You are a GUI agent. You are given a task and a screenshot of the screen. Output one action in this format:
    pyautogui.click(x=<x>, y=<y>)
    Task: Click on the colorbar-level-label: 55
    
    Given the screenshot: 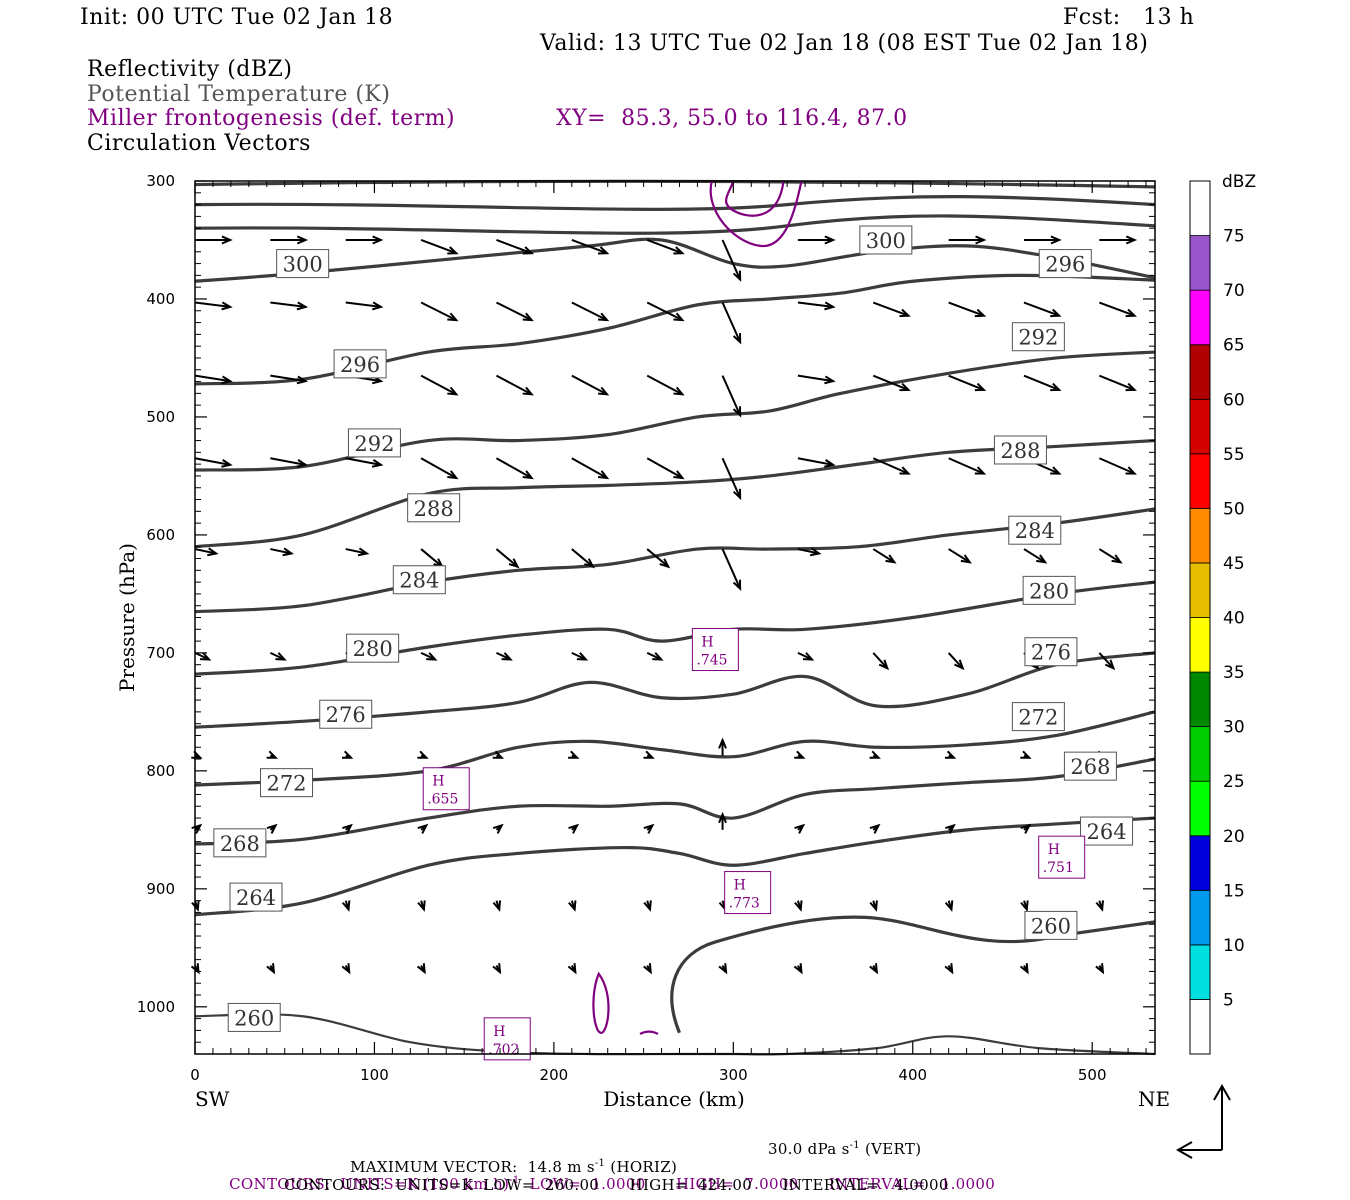 What is the action you would take?
    pyautogui.click(x=1234, y=455)
    